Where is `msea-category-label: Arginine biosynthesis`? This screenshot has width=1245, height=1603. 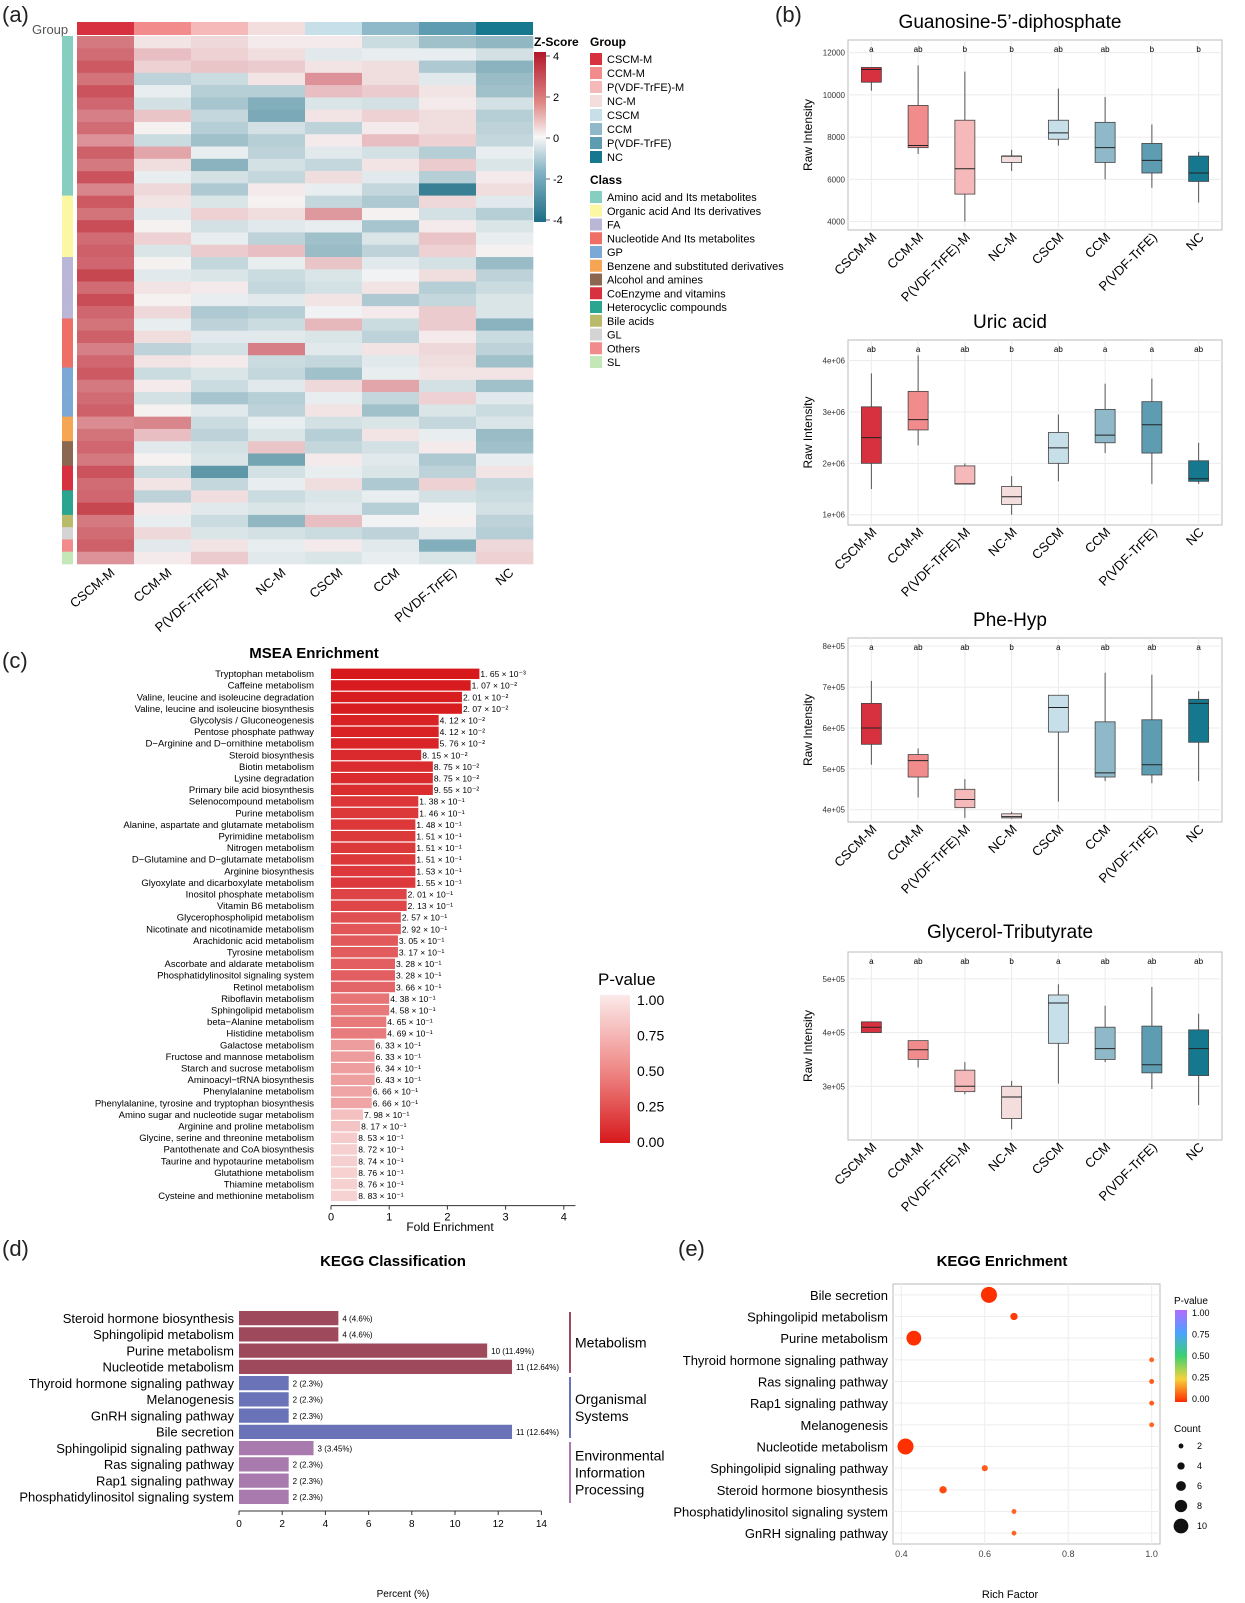
msea-category-label: Arginine biosynthesis is located at coordinates (269, 871).